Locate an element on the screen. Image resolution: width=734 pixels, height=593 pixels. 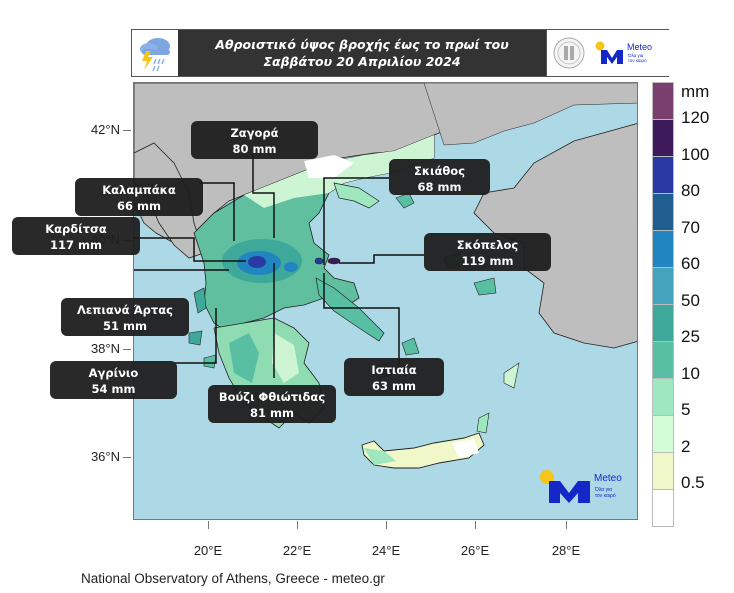
callout-istiaia: Ιστιαία 63 mm is located at coordinates (394, 377).